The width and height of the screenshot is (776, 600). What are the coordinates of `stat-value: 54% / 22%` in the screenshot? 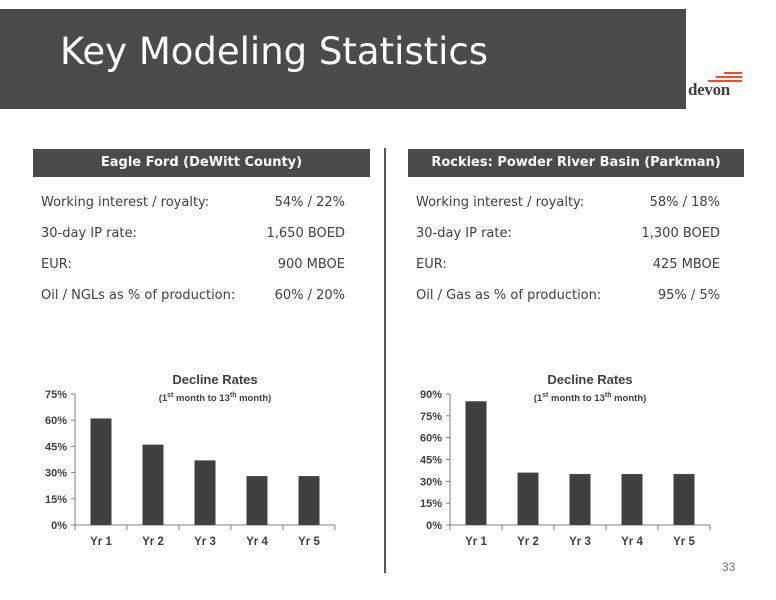 It's located at (309, 202).